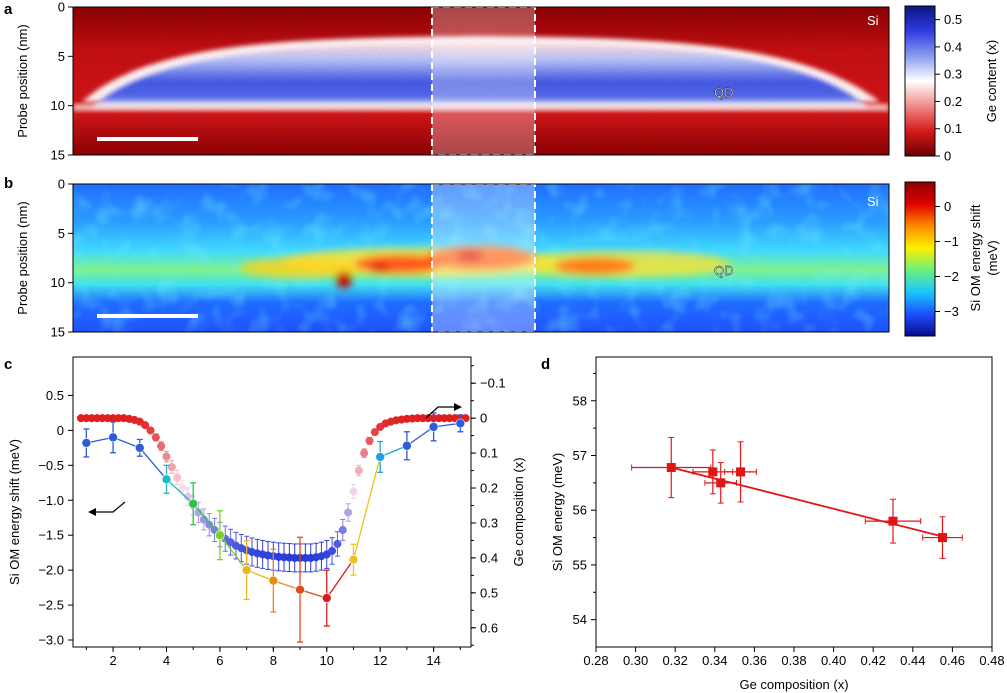 The height and width of the screenshot is (693, 1007). Describe the element at coordinates (327, 660) in the screenshot. I see `panel-c-xtick-label: 10` at that location.